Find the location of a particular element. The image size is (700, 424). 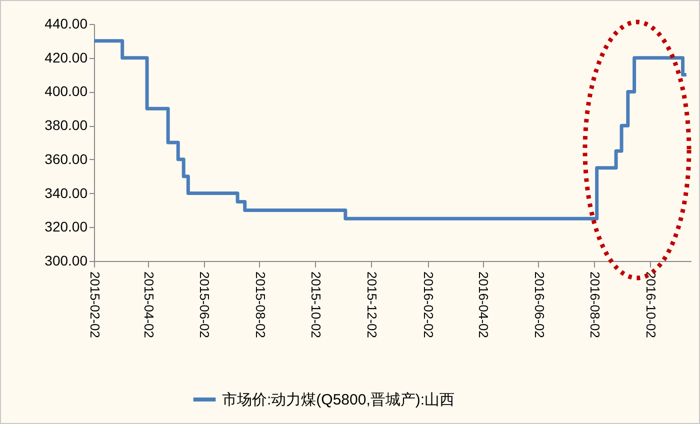

y-tick-label: 420.00 is located at coordinates (66, 57).